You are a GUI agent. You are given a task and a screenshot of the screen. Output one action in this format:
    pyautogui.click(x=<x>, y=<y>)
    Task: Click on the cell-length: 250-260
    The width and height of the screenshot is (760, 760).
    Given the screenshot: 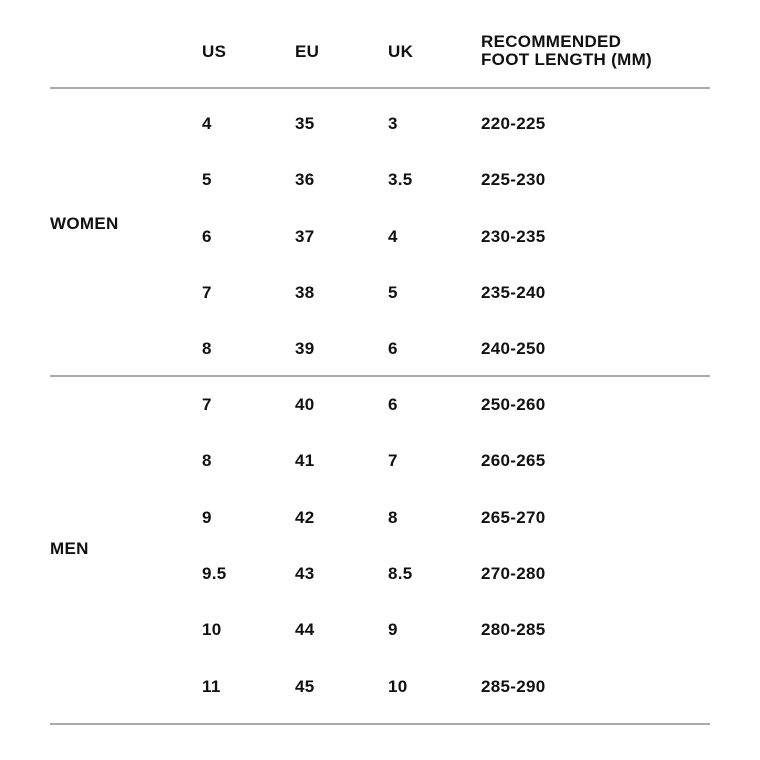 What is the action you would take?
    pyautogui.click(x=513, y=404)
    